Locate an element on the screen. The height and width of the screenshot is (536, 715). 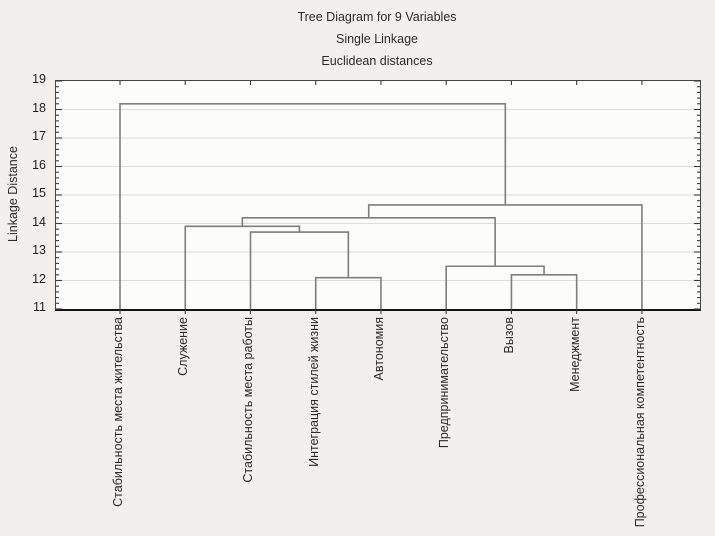
leaf-label: Предпринимательство is located at coordinates (444, 383).